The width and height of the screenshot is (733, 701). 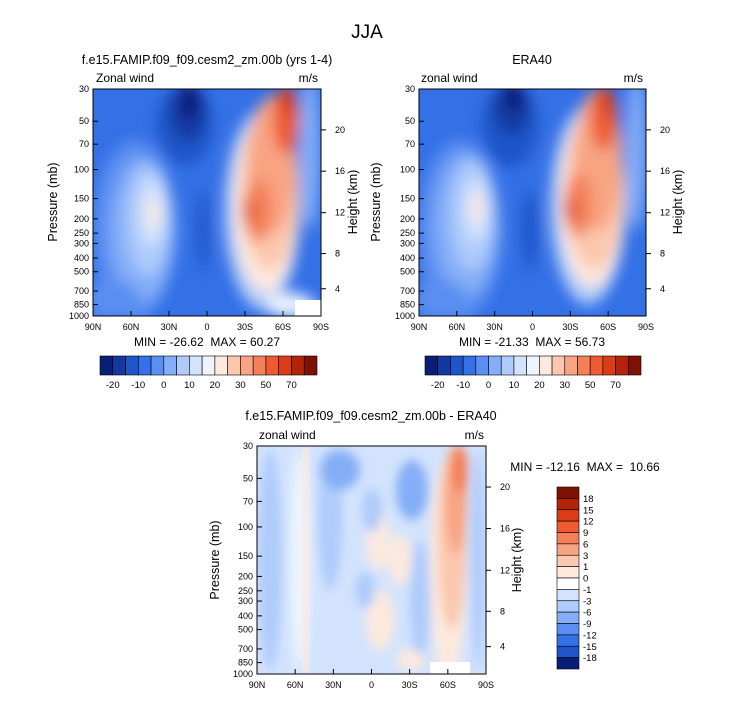 I want to click on colorbar-label: 9, so click(x=585, y=533).